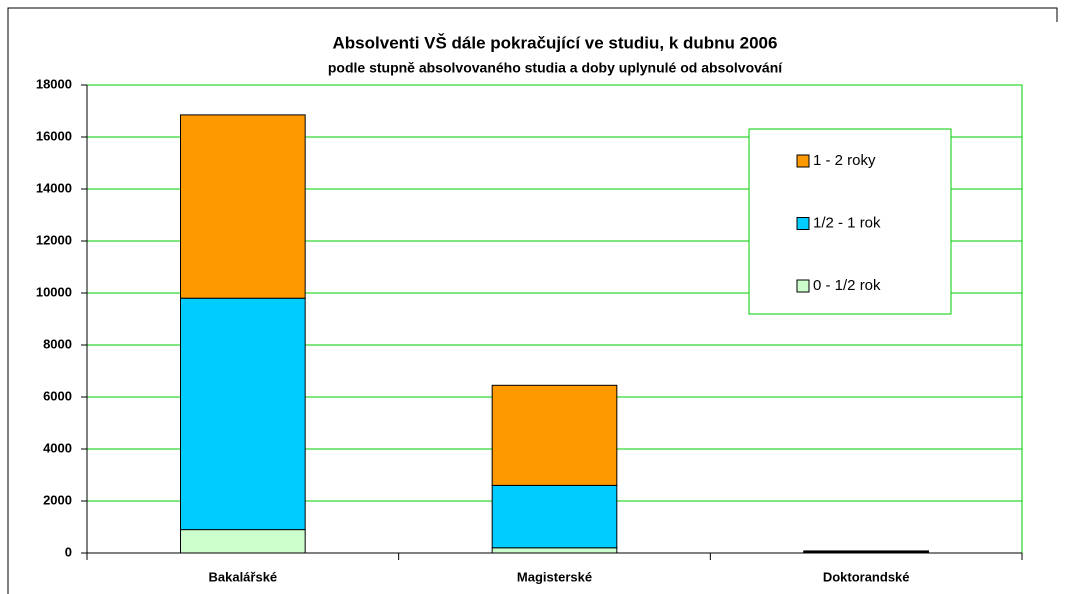 The height and width of the screenshot is (594, 1065). Describe the element at coordinates (847, 222) in the screenshot. I see `legend-label: 1/2 - 1 rok` at that location.